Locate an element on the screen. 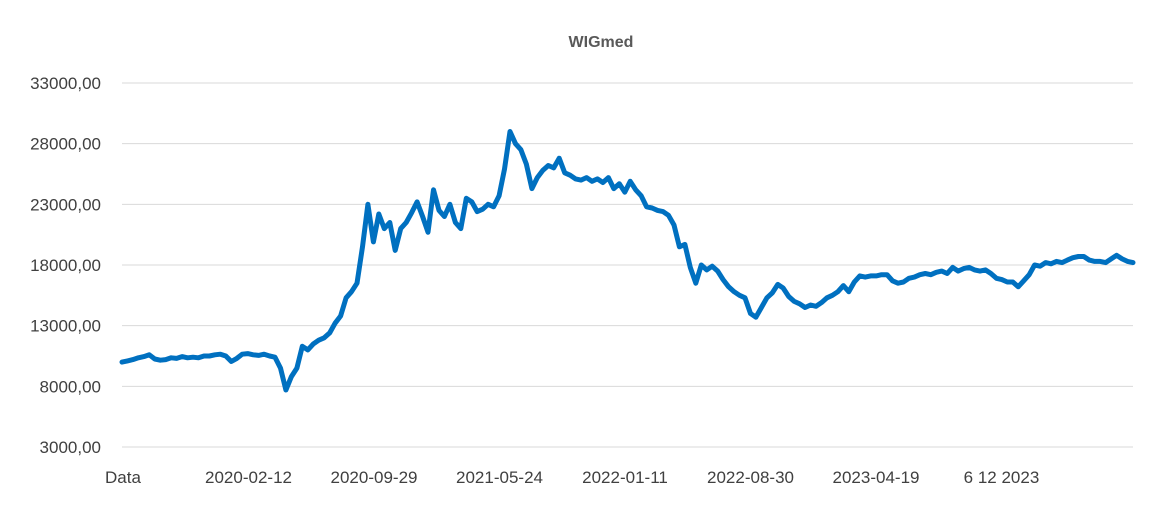 The image size is (1150, 517). x-tick-label: 2023-04-19 is located at coordinates (876, 477).